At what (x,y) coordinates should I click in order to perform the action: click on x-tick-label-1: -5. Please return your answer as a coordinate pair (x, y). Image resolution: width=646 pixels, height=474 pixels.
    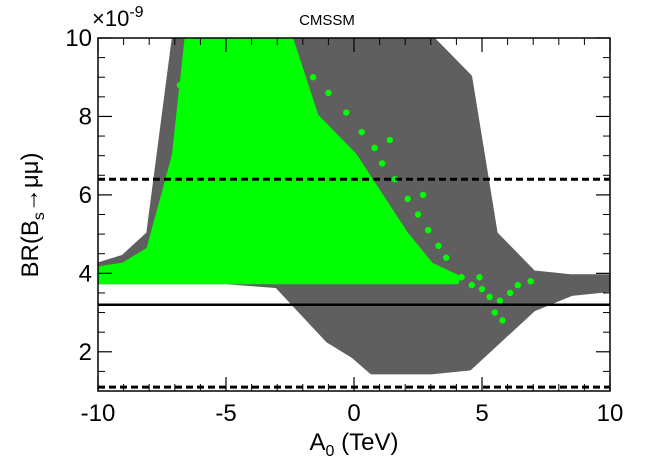
    Looking at the image, I should click on (225, 413).